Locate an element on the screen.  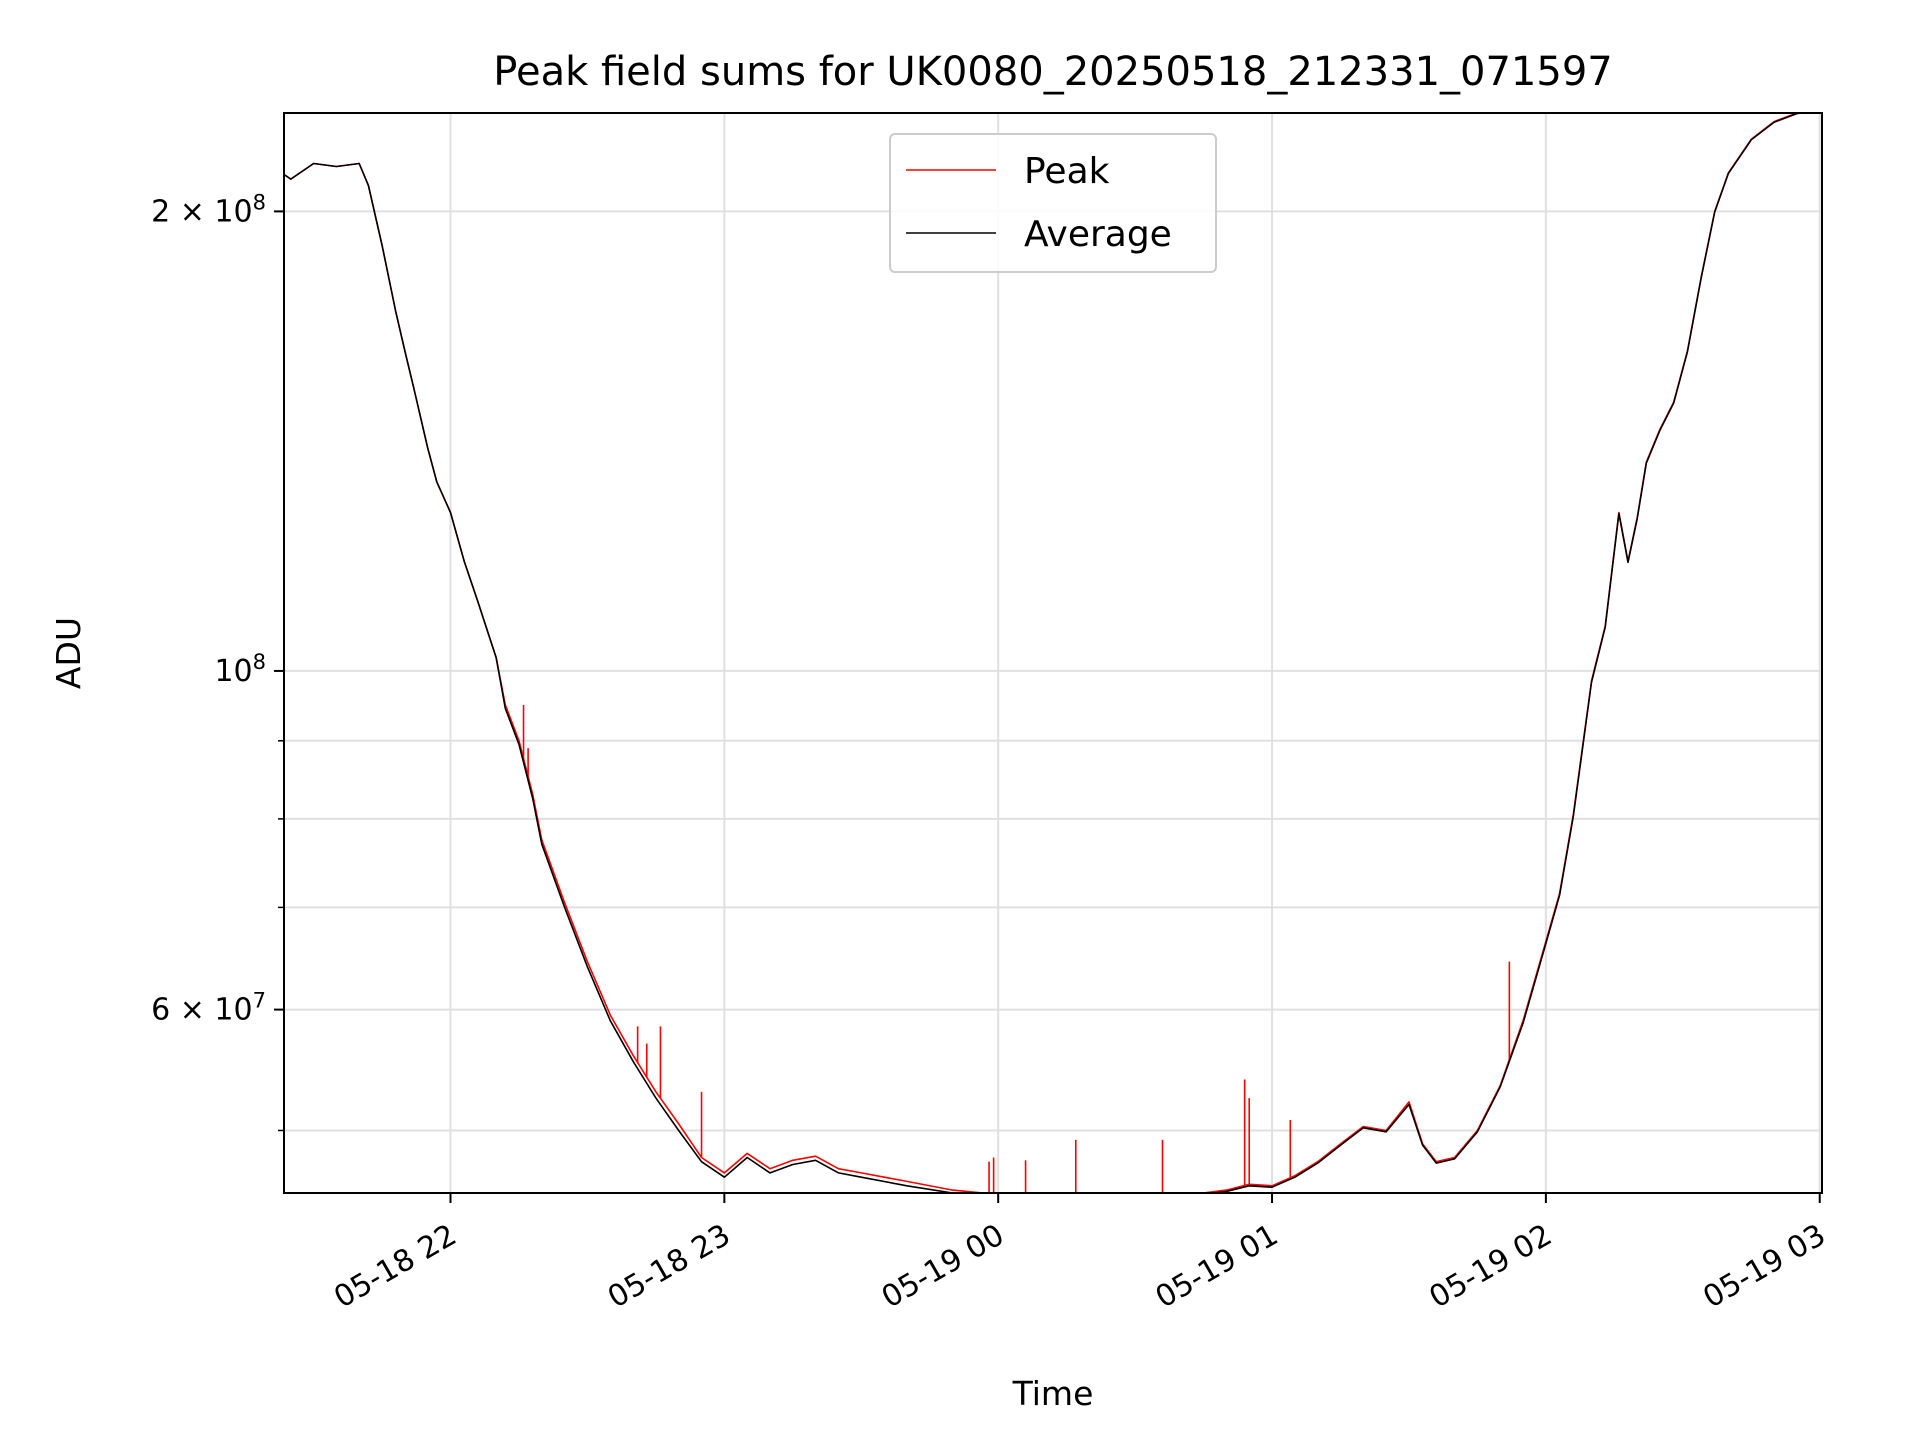
legend-box is located at coordinates (1053, 203).